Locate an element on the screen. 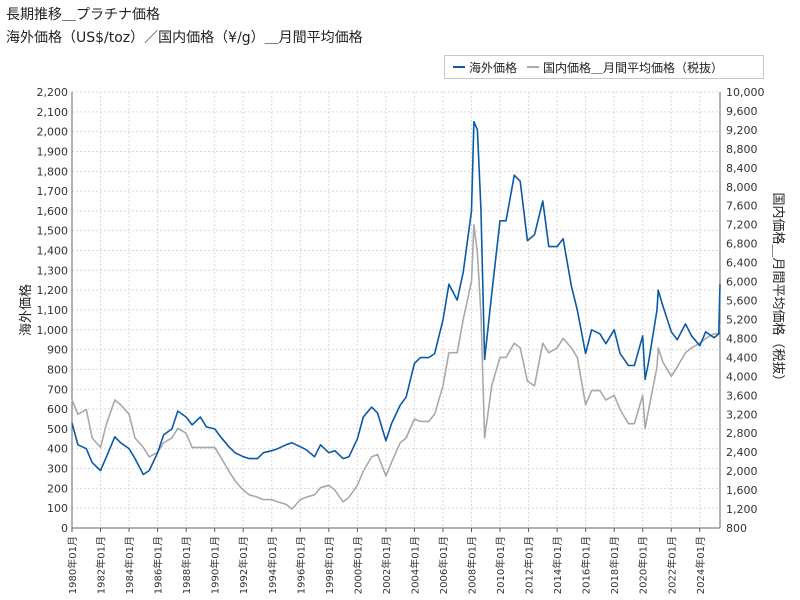 The height and width of the screenshot is (600, 800). left-axis-tick-label: 1,600 is located at coordinates (53, 211).